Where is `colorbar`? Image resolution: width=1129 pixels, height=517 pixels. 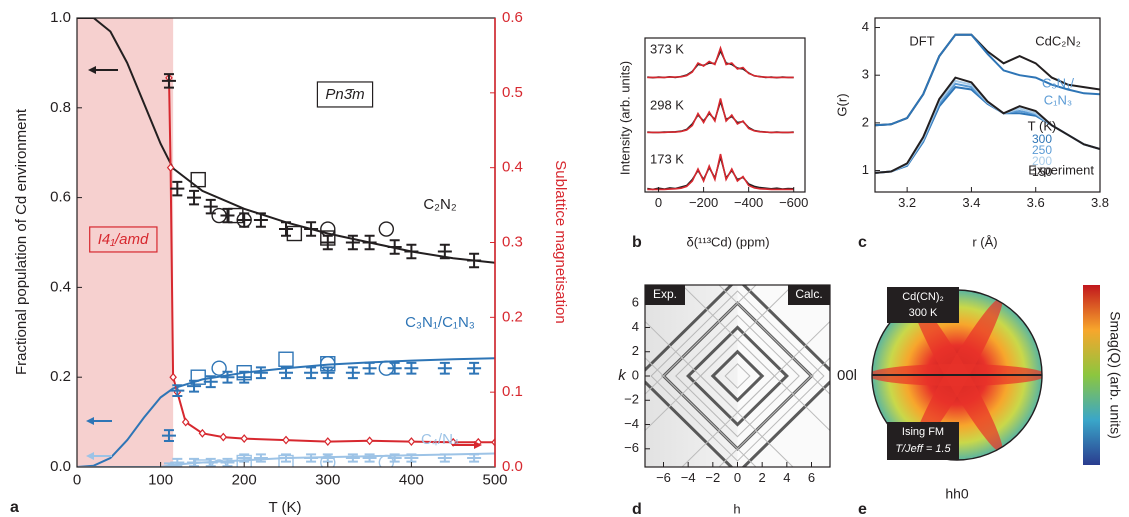 colorbar is located at coordinates (1091, 375).